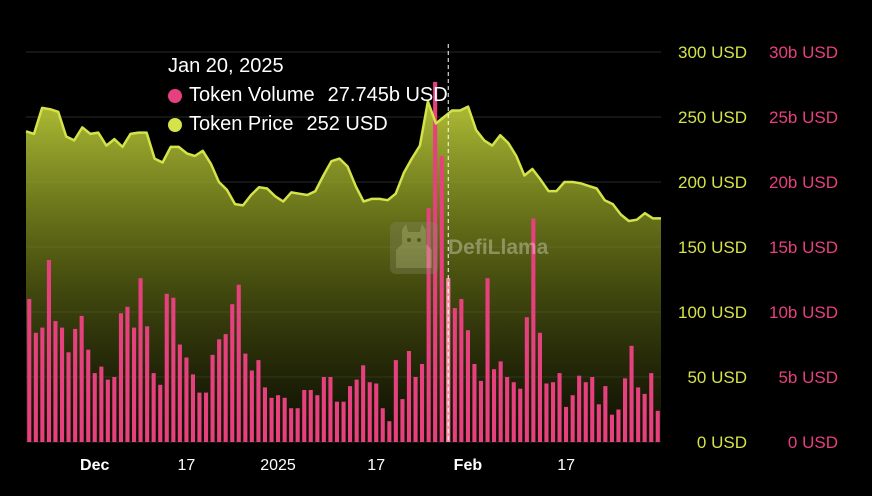  What do you see at coordinates (717, 377) in the screenshot?
I see `price-tick-label: 50 USD` at bounding box center [717, 377].